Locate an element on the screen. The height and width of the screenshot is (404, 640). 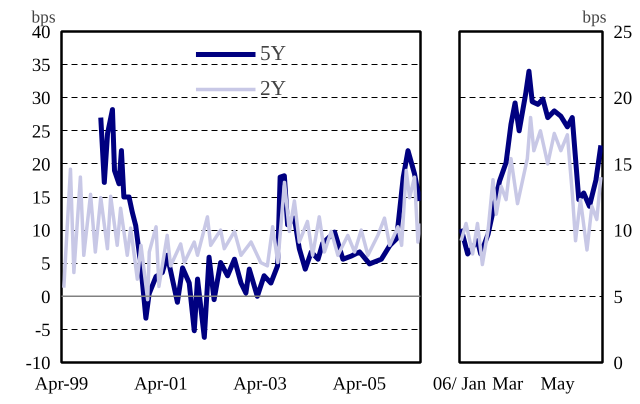
legend-label: 2Y is located at coordinates (273, 88).